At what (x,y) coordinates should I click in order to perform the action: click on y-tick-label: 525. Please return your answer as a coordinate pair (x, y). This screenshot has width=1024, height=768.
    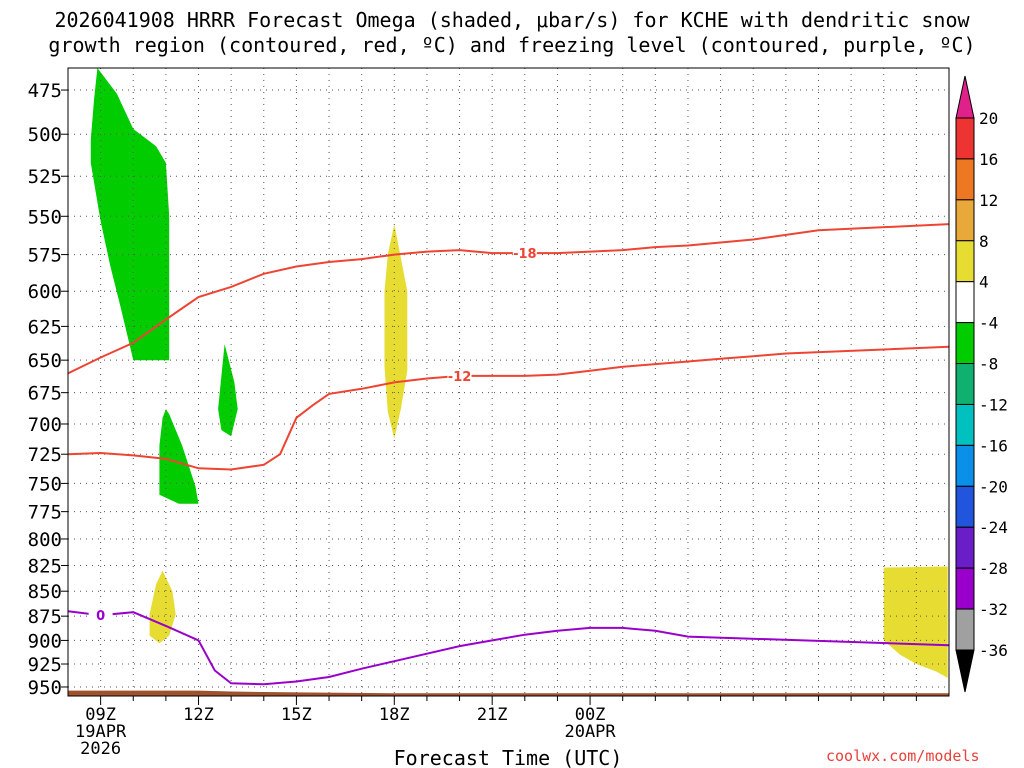
    Looking at the image, I should click on (45, 177).